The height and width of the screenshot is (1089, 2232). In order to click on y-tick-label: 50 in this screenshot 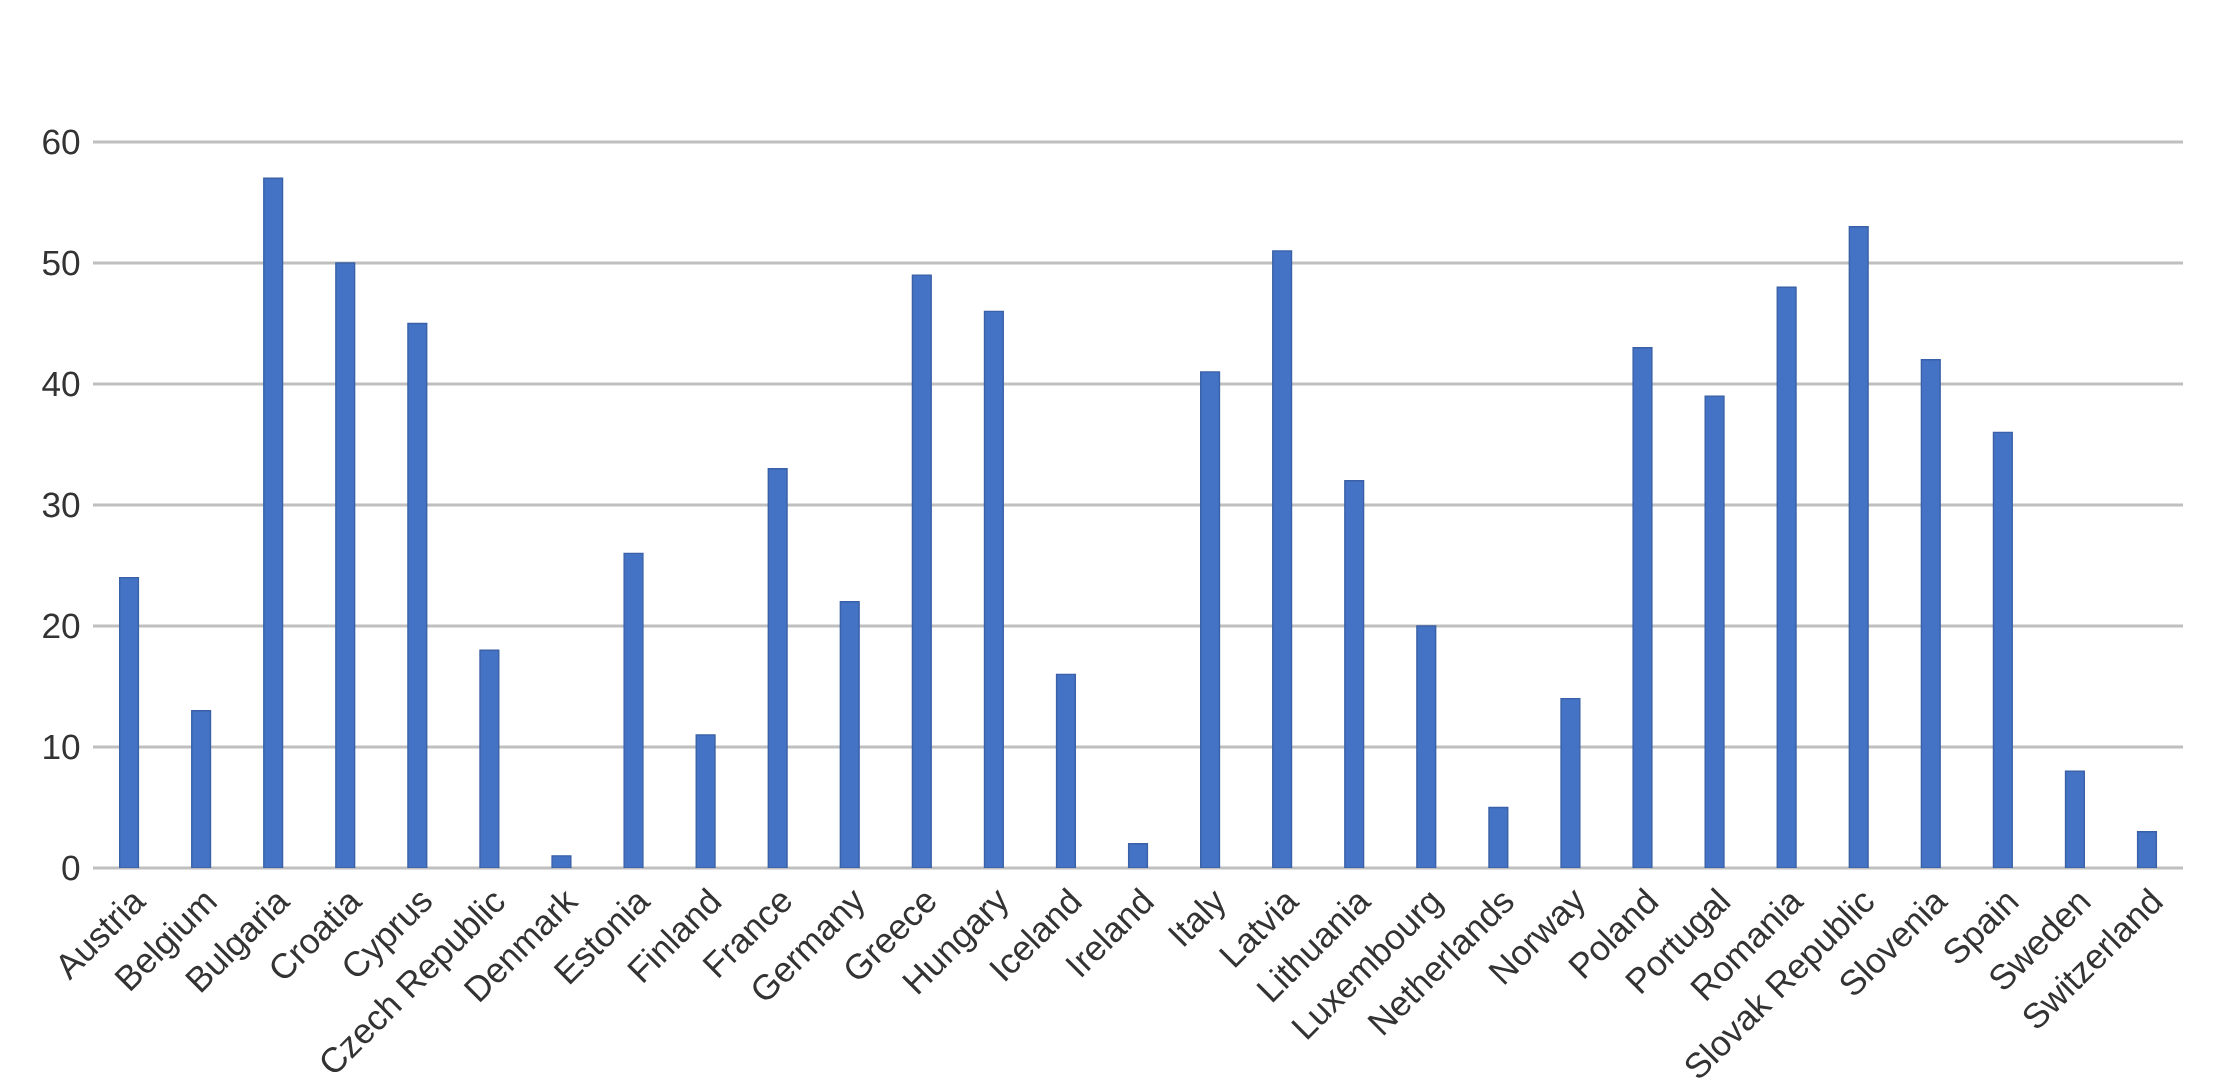, I will do `click(61, 263)`.